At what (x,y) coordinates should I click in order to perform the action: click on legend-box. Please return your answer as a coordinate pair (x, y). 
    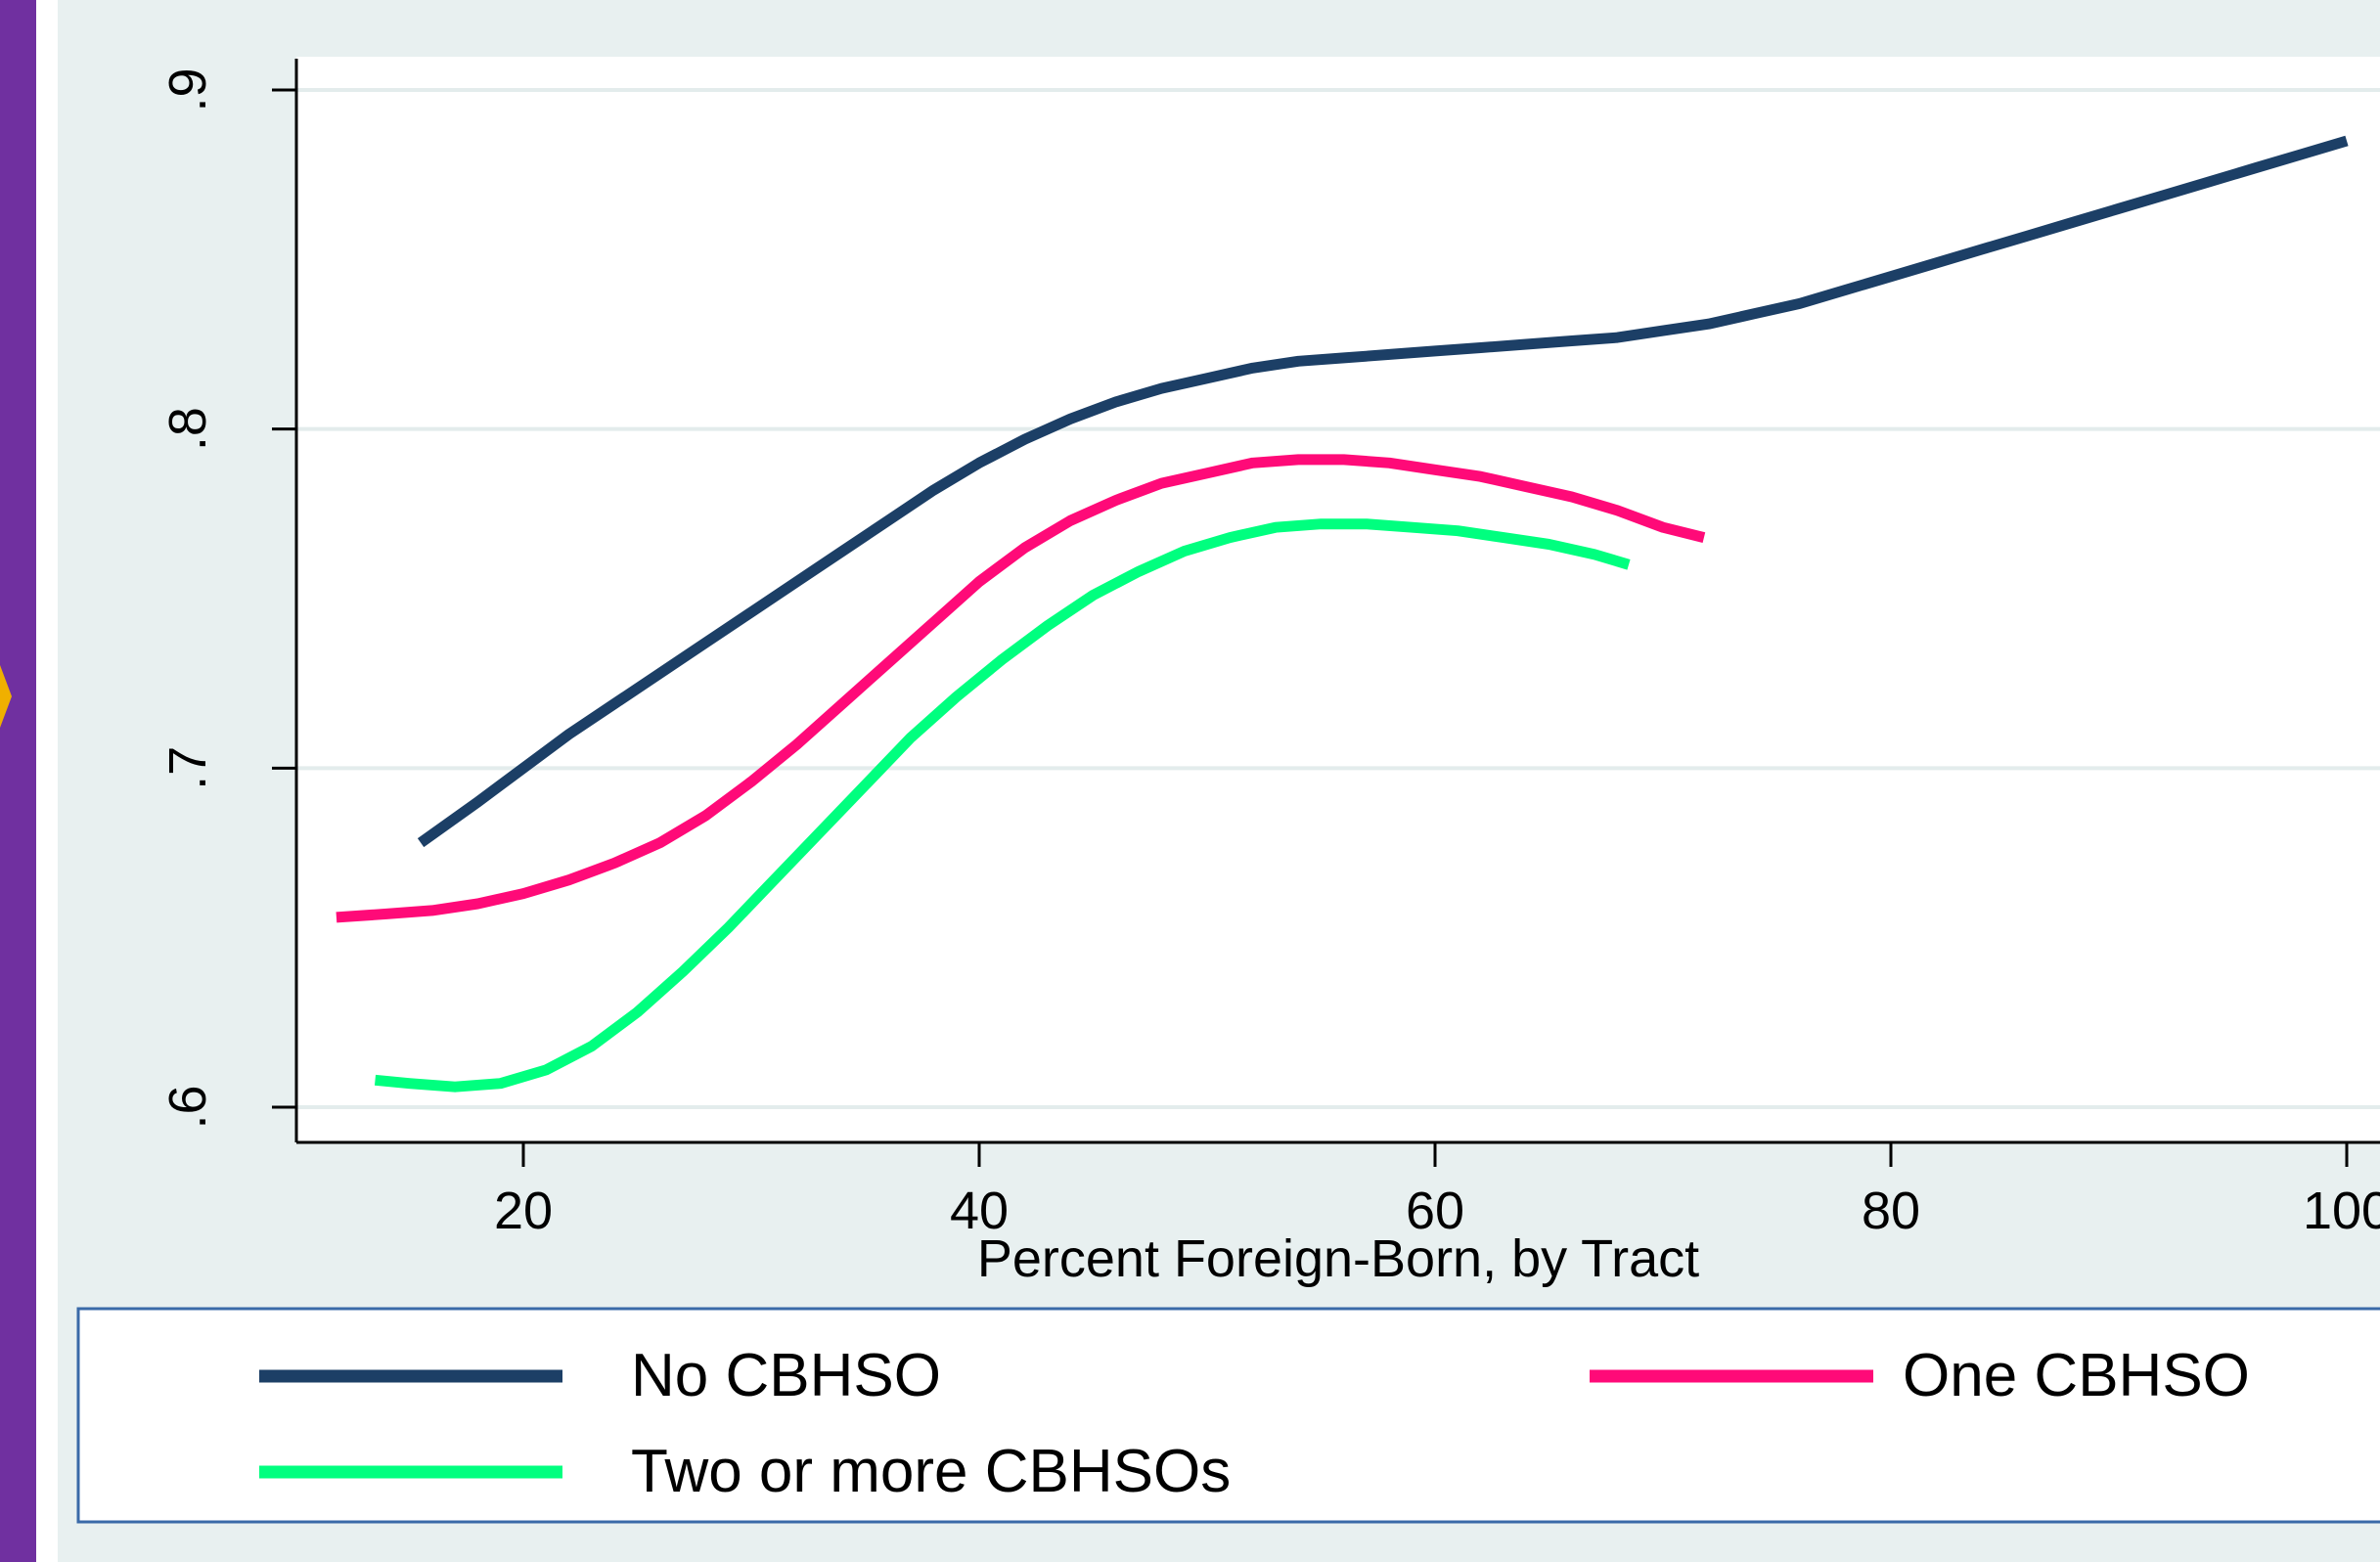
    Looking at the image, I should click on (1228, 1415).